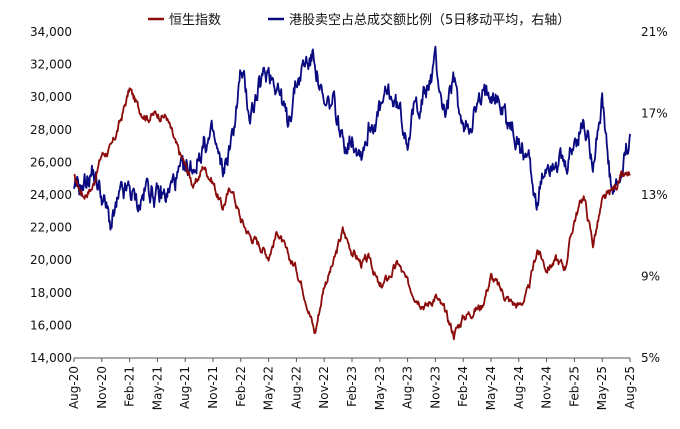 This screenshot has height=429, width=680. Describe the element at coordinates (51, 162) in the screenshot. I see `y-left-tick-label: 26,000` at that location.